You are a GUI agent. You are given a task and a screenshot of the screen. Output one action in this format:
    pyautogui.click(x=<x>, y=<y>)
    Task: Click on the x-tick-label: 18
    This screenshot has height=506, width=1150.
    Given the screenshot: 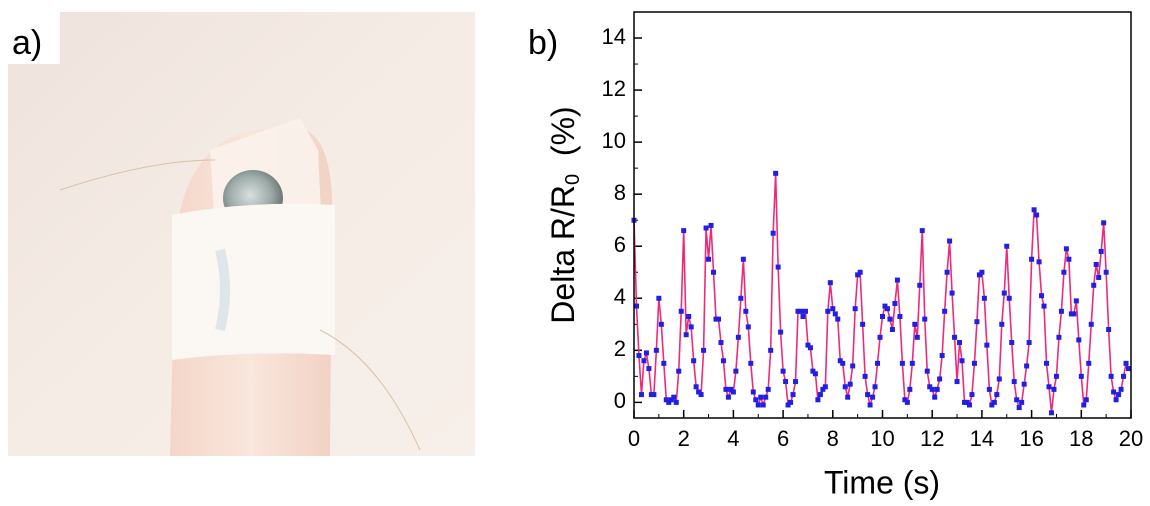 What is the action you would take?
    pyautogui.click(x=1081, y=438)
    